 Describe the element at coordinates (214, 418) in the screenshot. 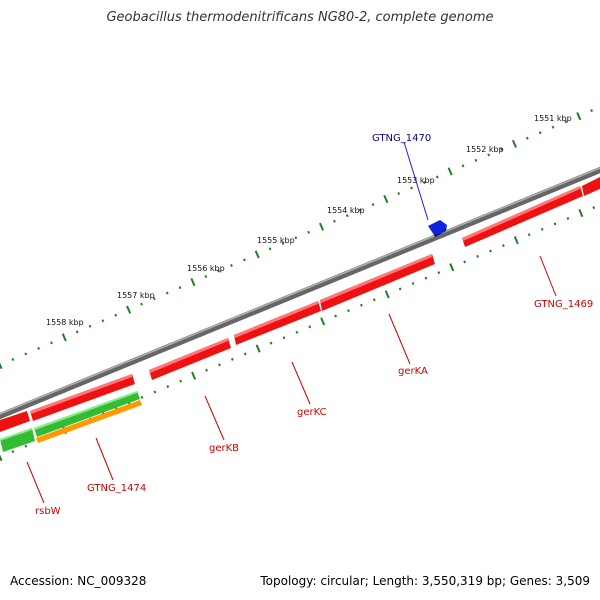

I see `leader-gerkb` at that location.